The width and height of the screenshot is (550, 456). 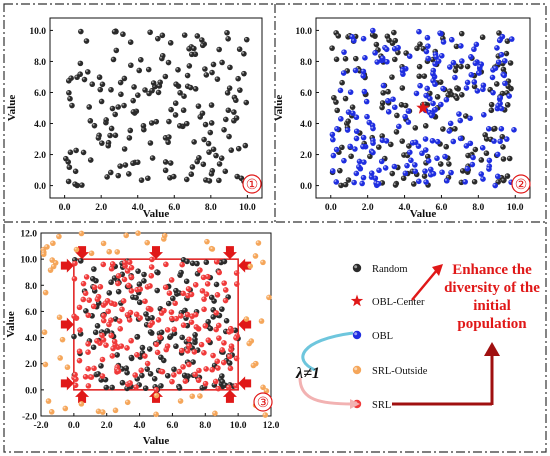 I want to click on x-tick-label: 6.0, so click(x=174, y=208).